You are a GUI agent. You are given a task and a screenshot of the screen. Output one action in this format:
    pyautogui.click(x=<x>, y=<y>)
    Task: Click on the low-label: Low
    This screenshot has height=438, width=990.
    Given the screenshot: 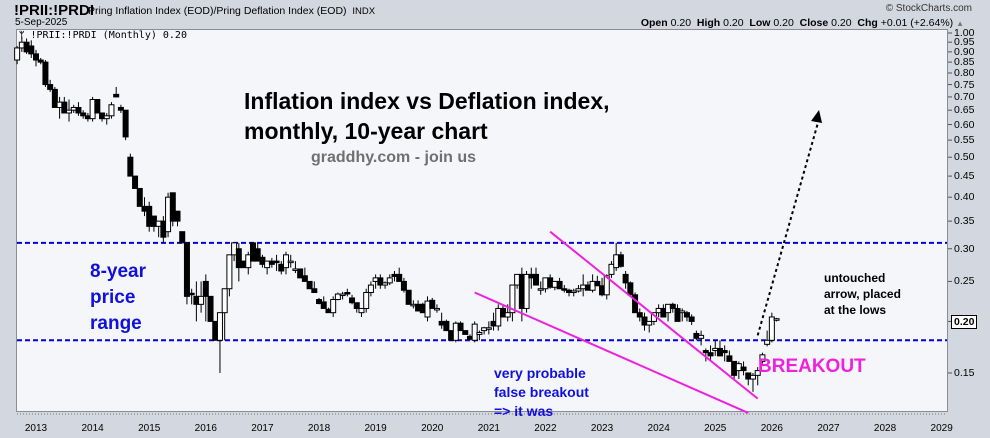 What is the action you would take?
    pyautogui.click(x=760, y=23)
    